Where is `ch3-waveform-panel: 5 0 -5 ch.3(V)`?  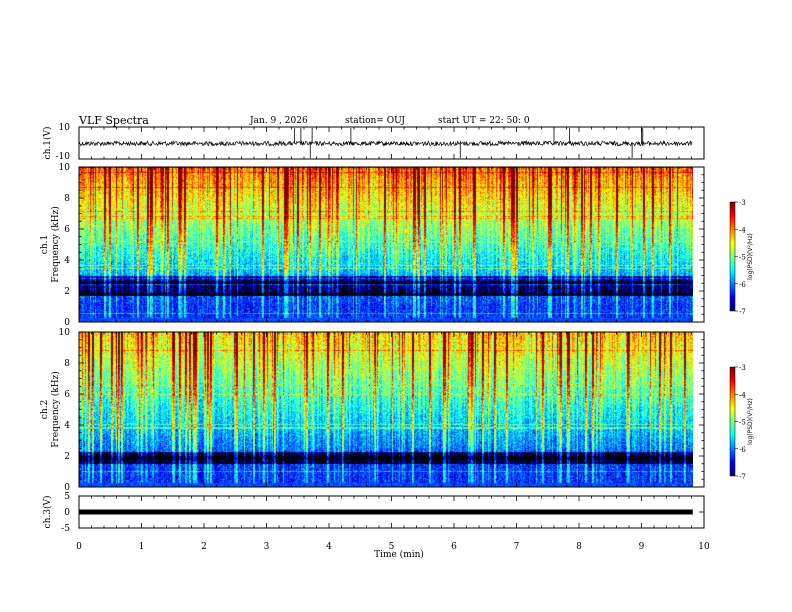
ch3-waveform-panel: 5 0 -5 ch.3(V) is located at coordinates (373, 513).